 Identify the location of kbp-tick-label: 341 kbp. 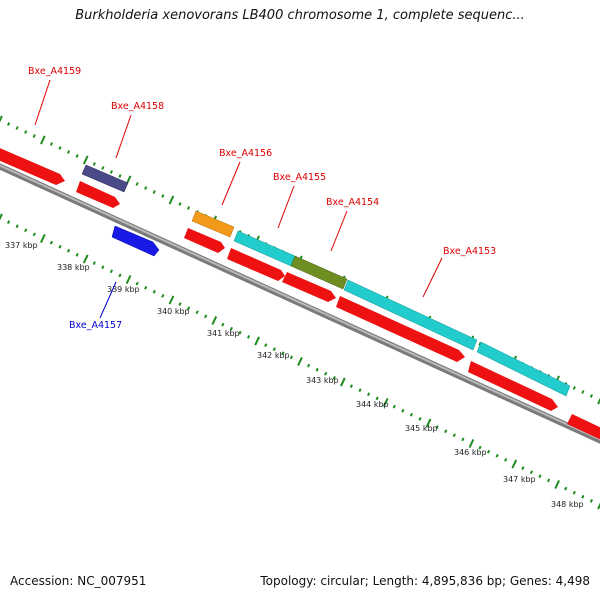
(223, 333).